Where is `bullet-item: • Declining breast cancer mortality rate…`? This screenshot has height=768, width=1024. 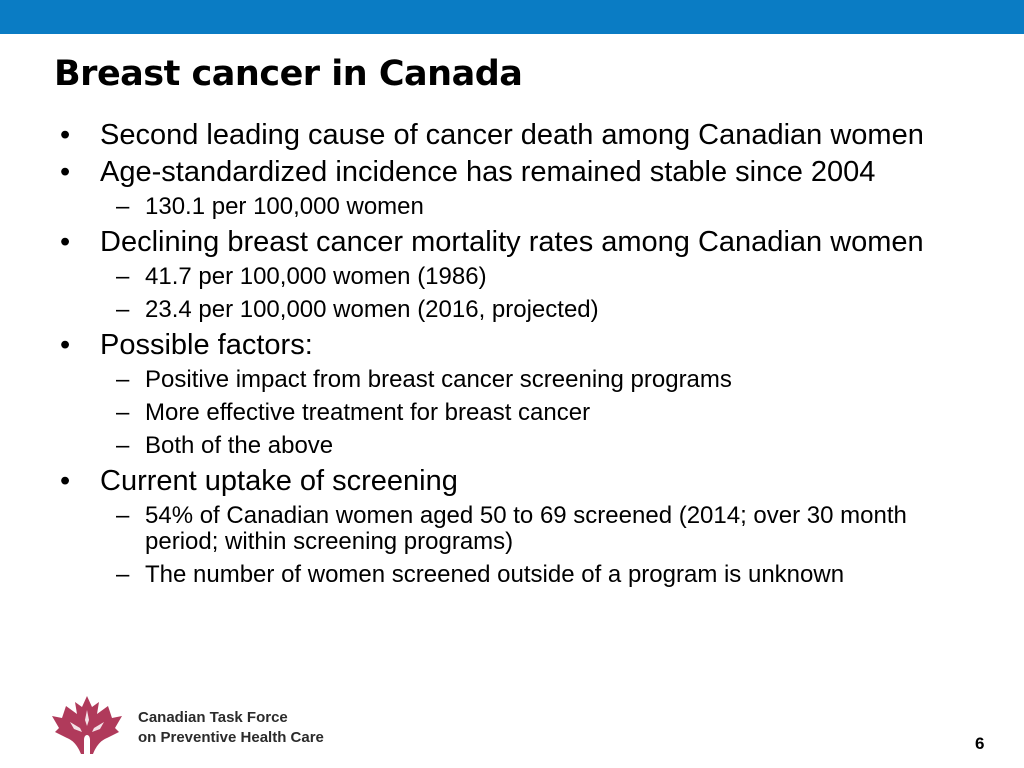 bullet-item: • Declining breast cancer mortality rate… is located at coordinates (475, 242).